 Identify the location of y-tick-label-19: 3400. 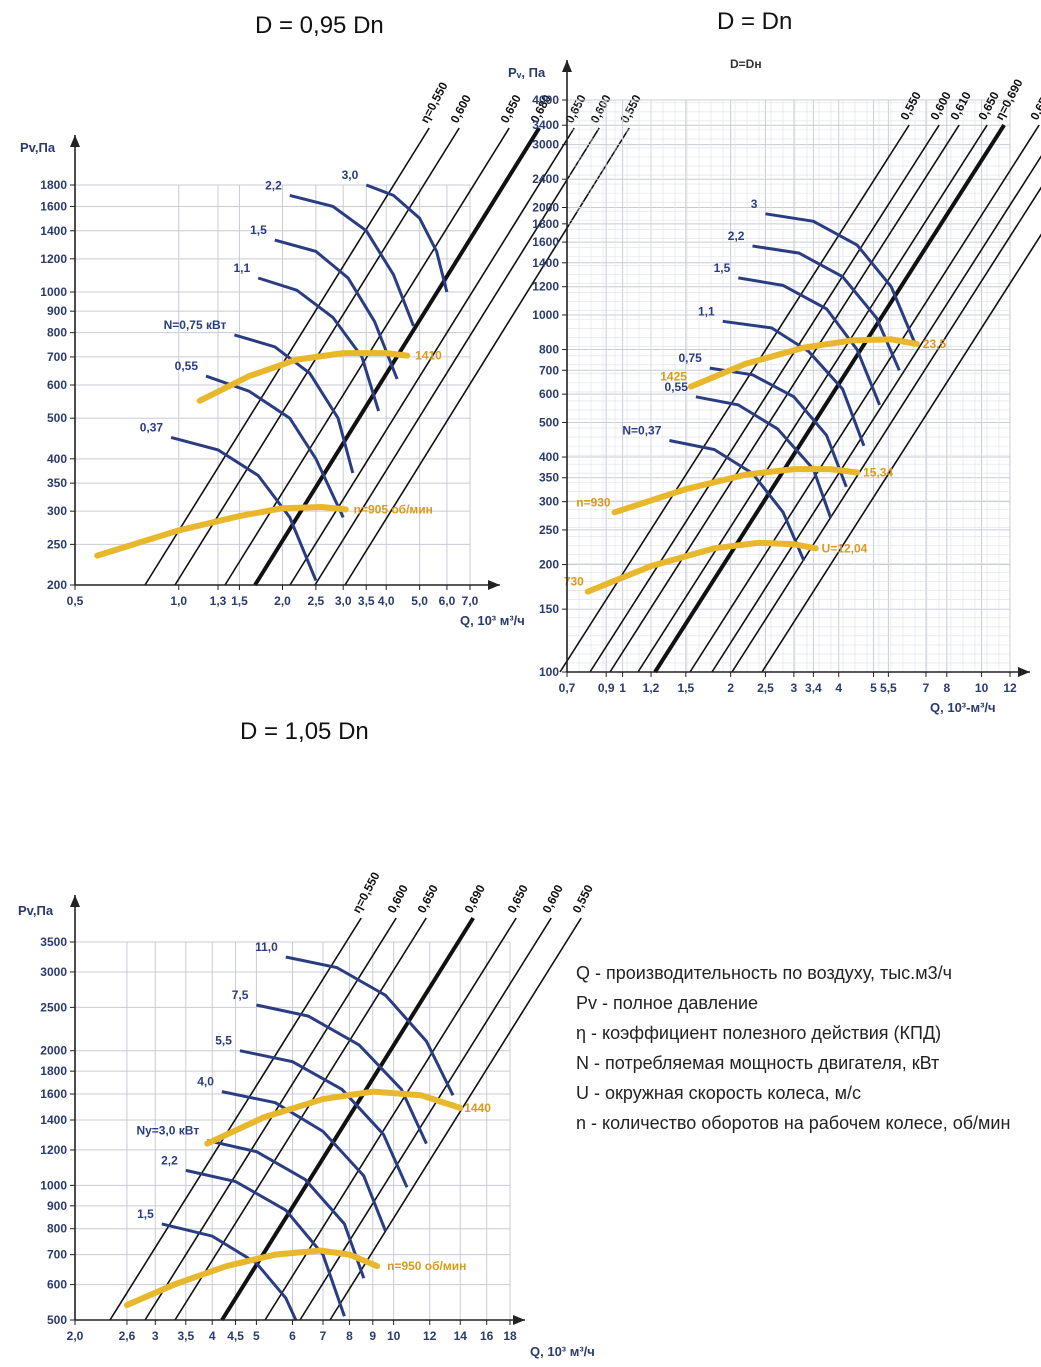
(545, 125).